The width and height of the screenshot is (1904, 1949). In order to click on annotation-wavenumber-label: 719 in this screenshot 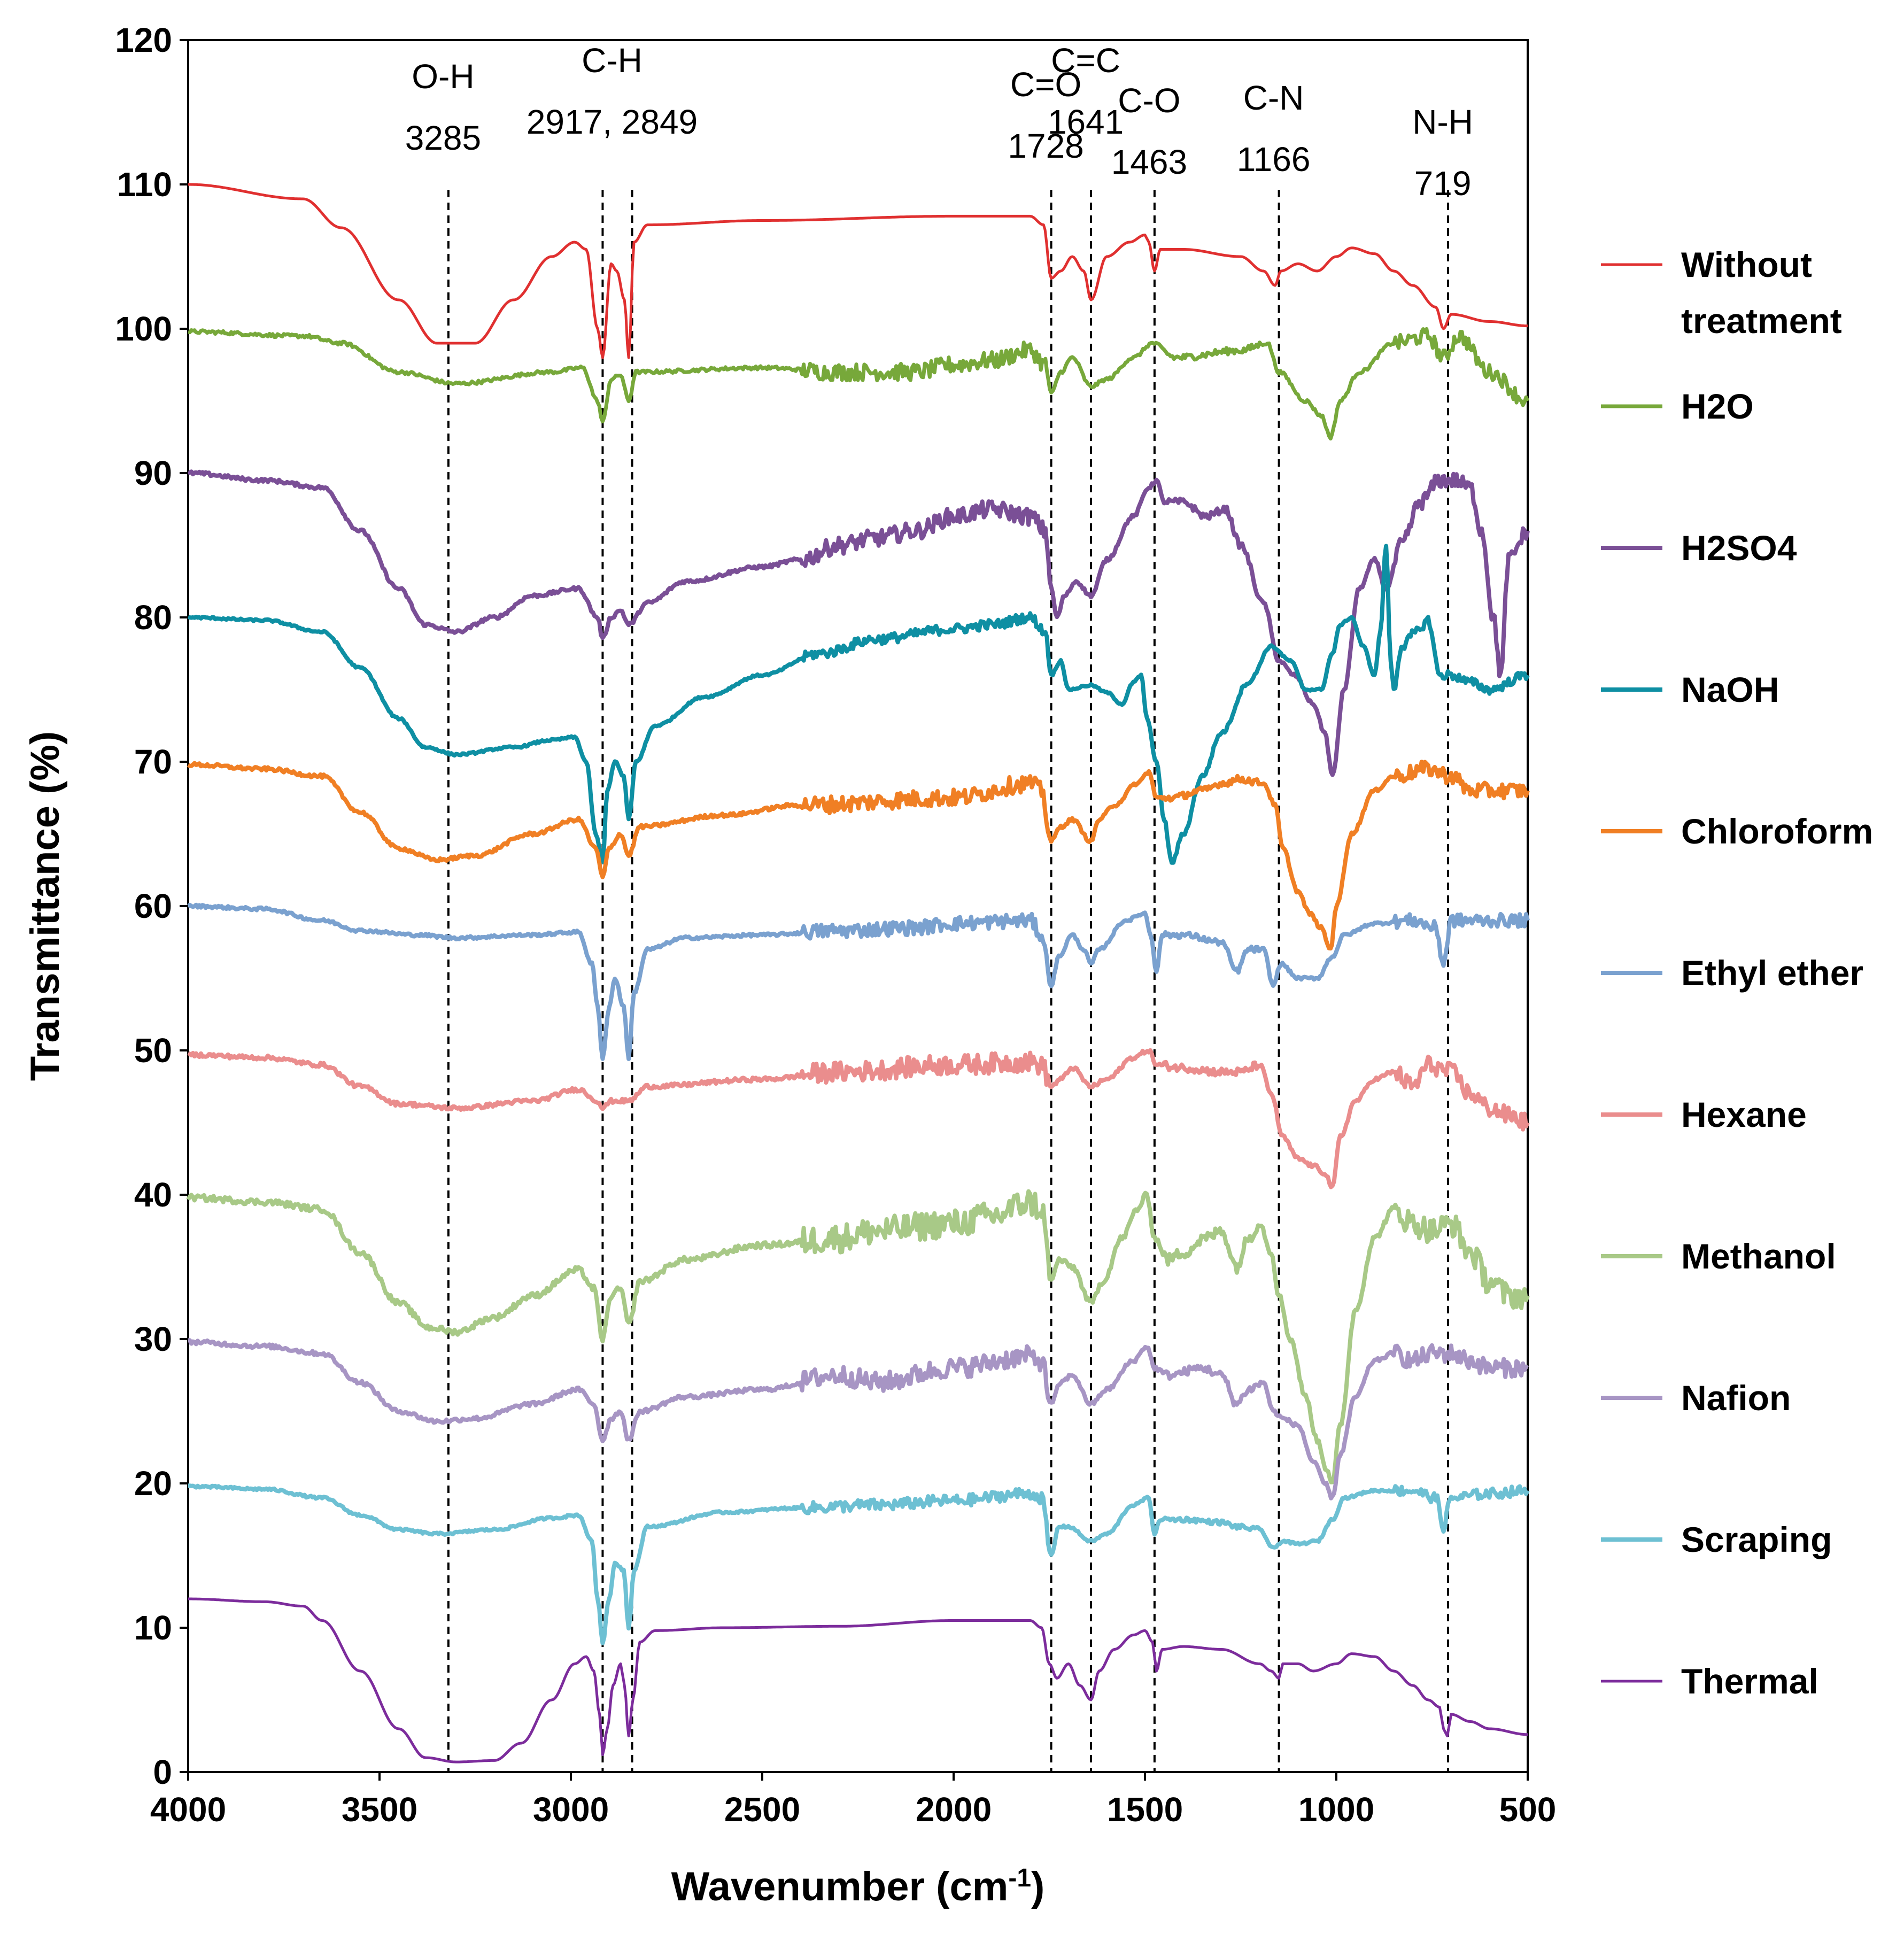, I will do `click(1443, 183)`.